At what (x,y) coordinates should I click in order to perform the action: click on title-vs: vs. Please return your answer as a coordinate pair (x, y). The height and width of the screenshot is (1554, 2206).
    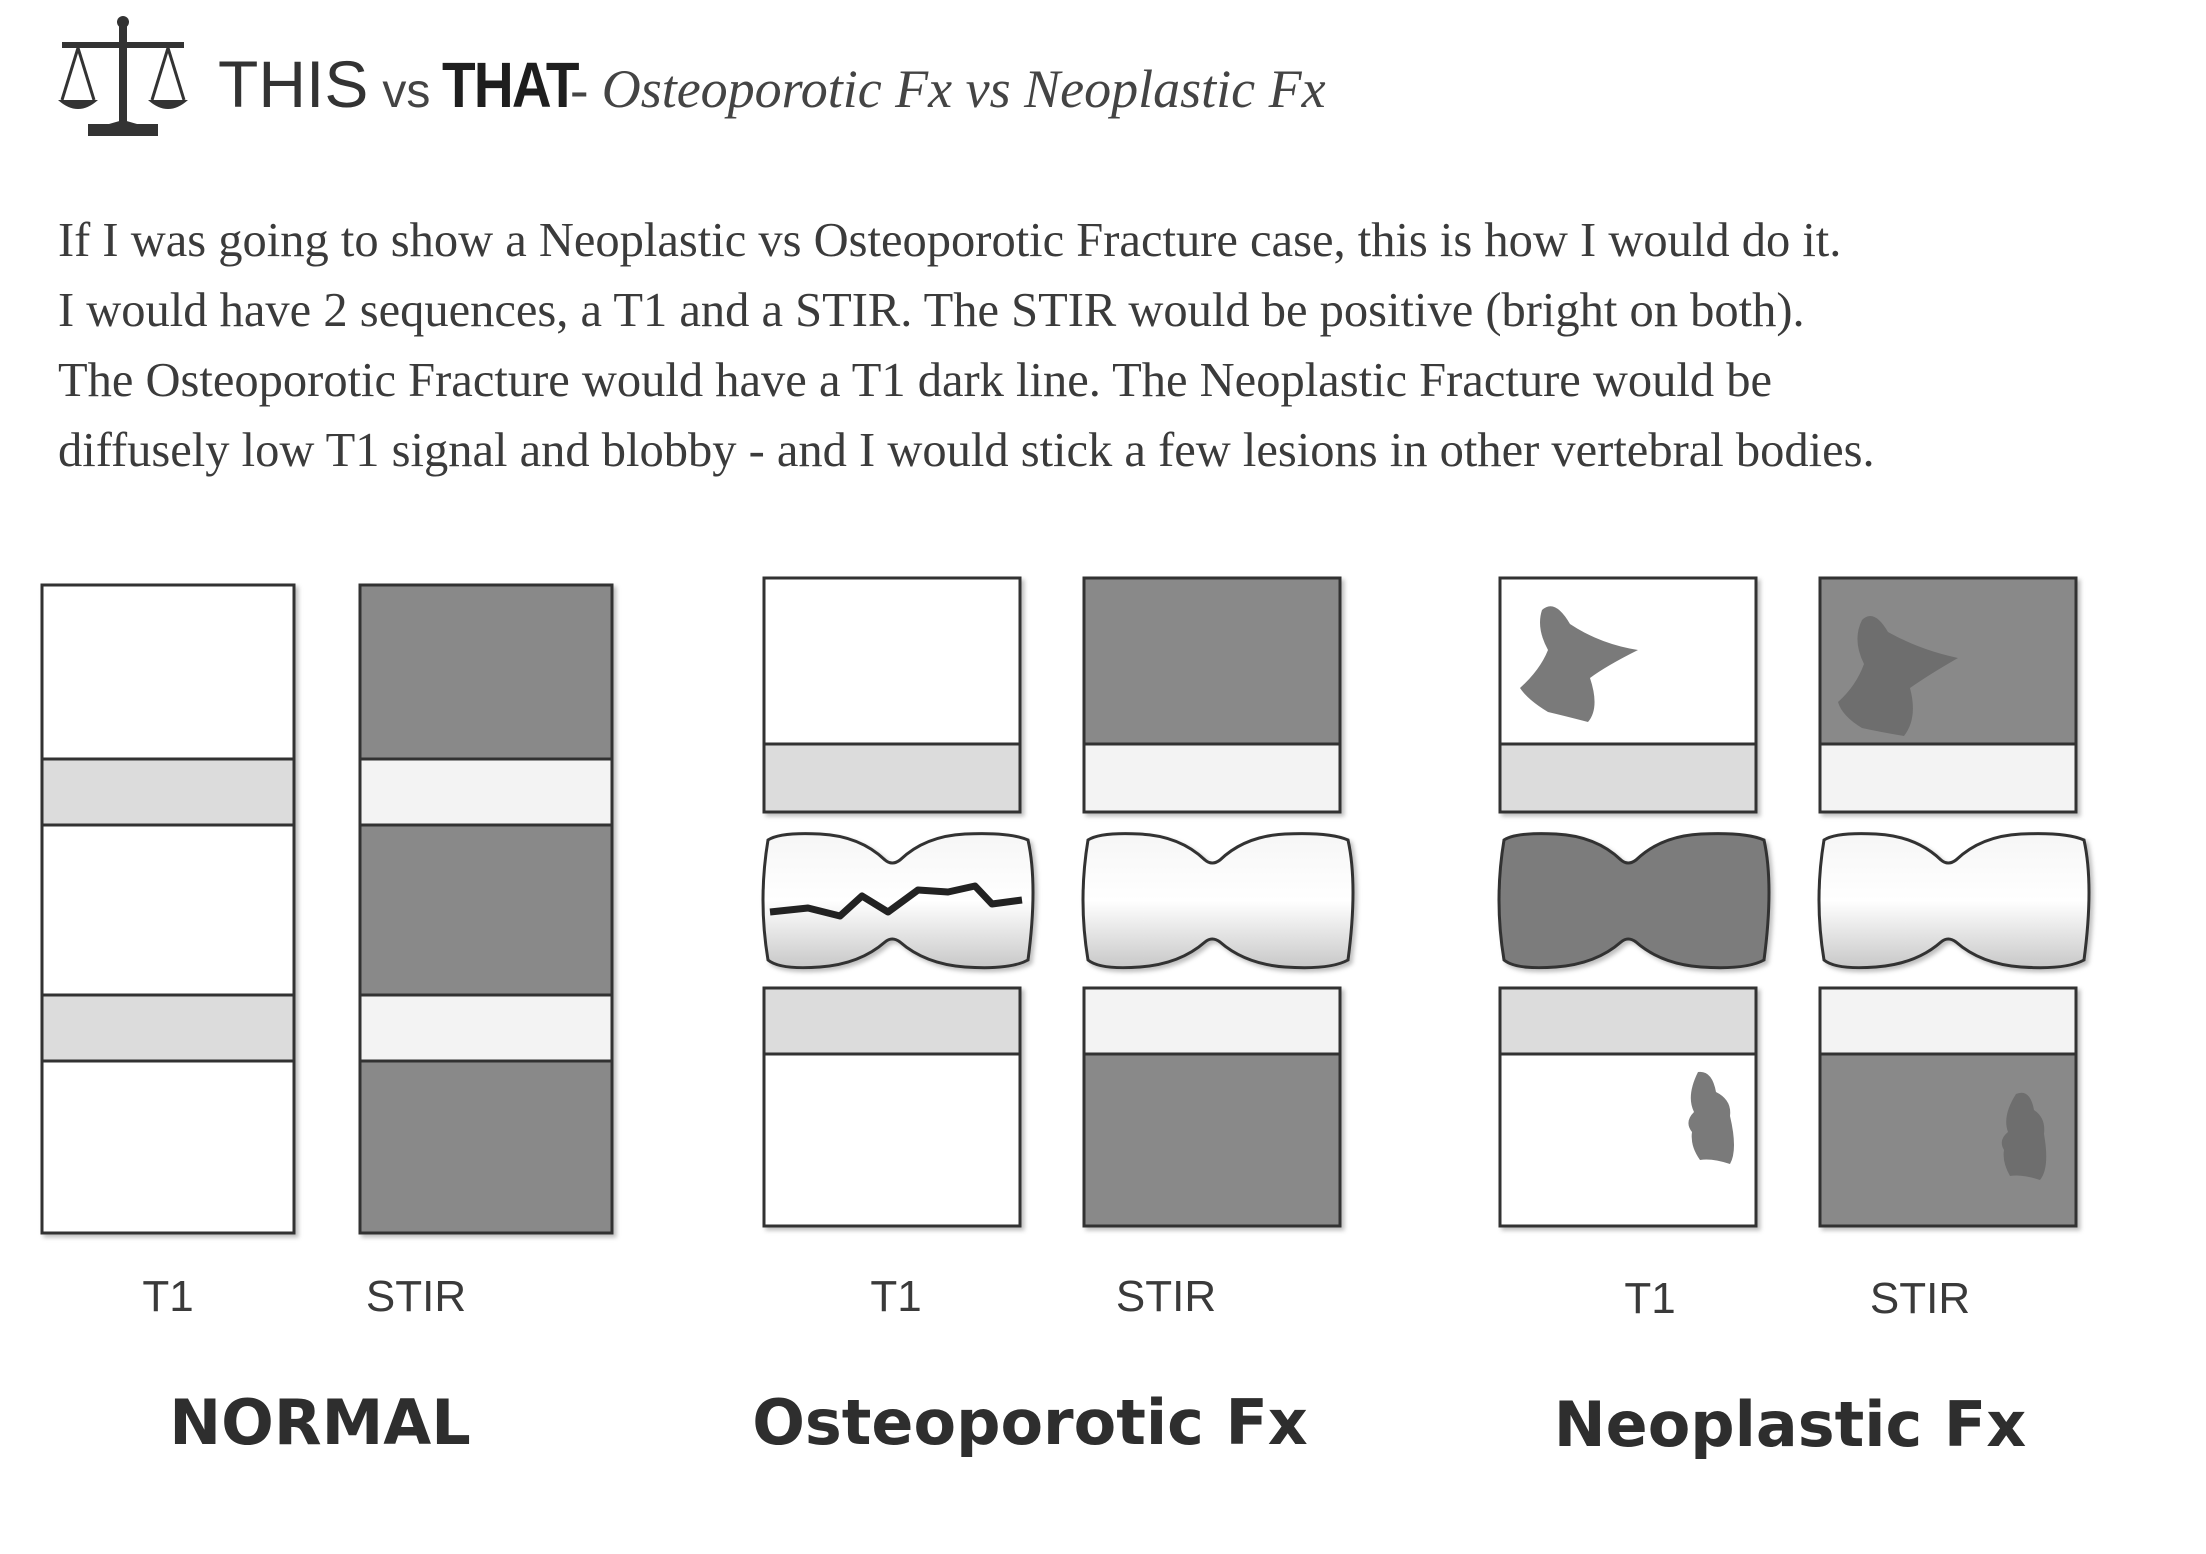
    Looking at the image, I should click on (406, 91).